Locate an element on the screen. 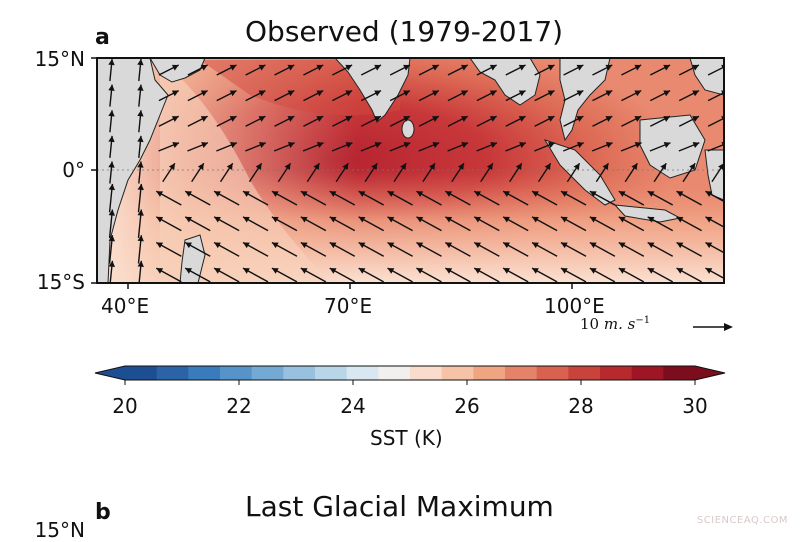 Image resolution: width=800 pixels, height=542 pixels. colorbar-tick-28: 28 is located at coordinates (581, 406).